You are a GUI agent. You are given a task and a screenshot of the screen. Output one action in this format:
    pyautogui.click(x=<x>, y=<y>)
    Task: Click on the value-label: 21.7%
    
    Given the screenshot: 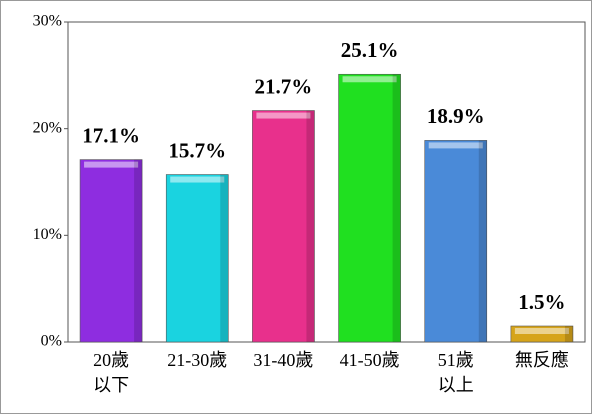 What is the action you would take?
    pyautogui.click(x=284, y=86)
    